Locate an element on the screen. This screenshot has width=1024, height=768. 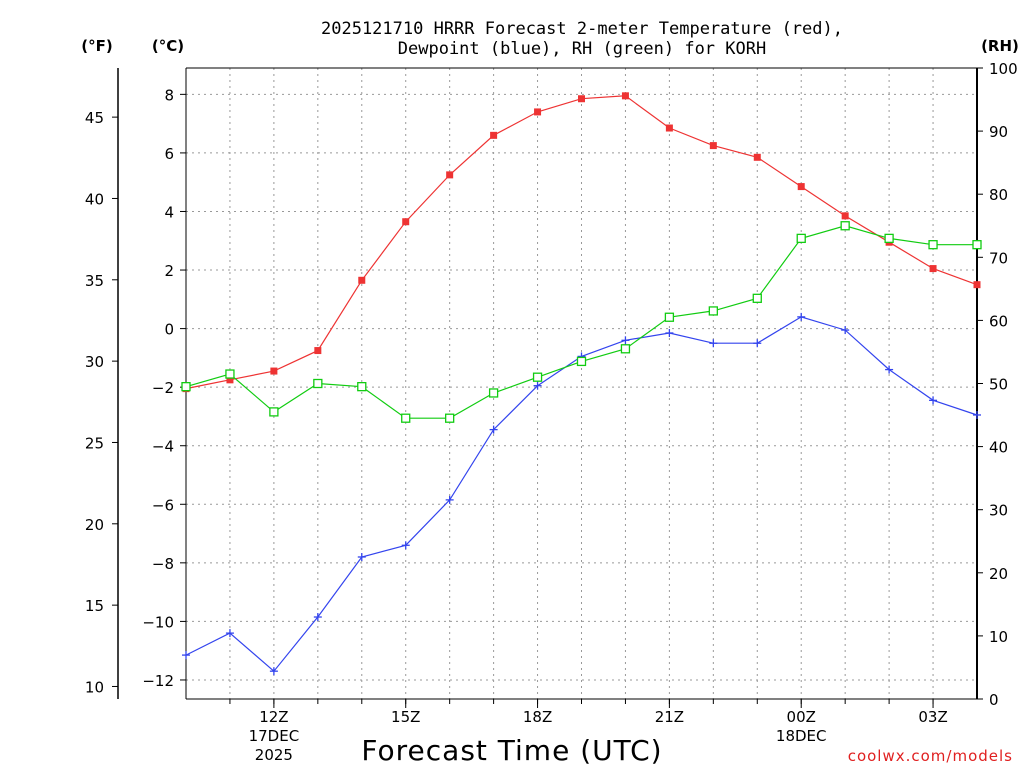
watermark: coolwx.com/models is located at coordinates (930, 756).